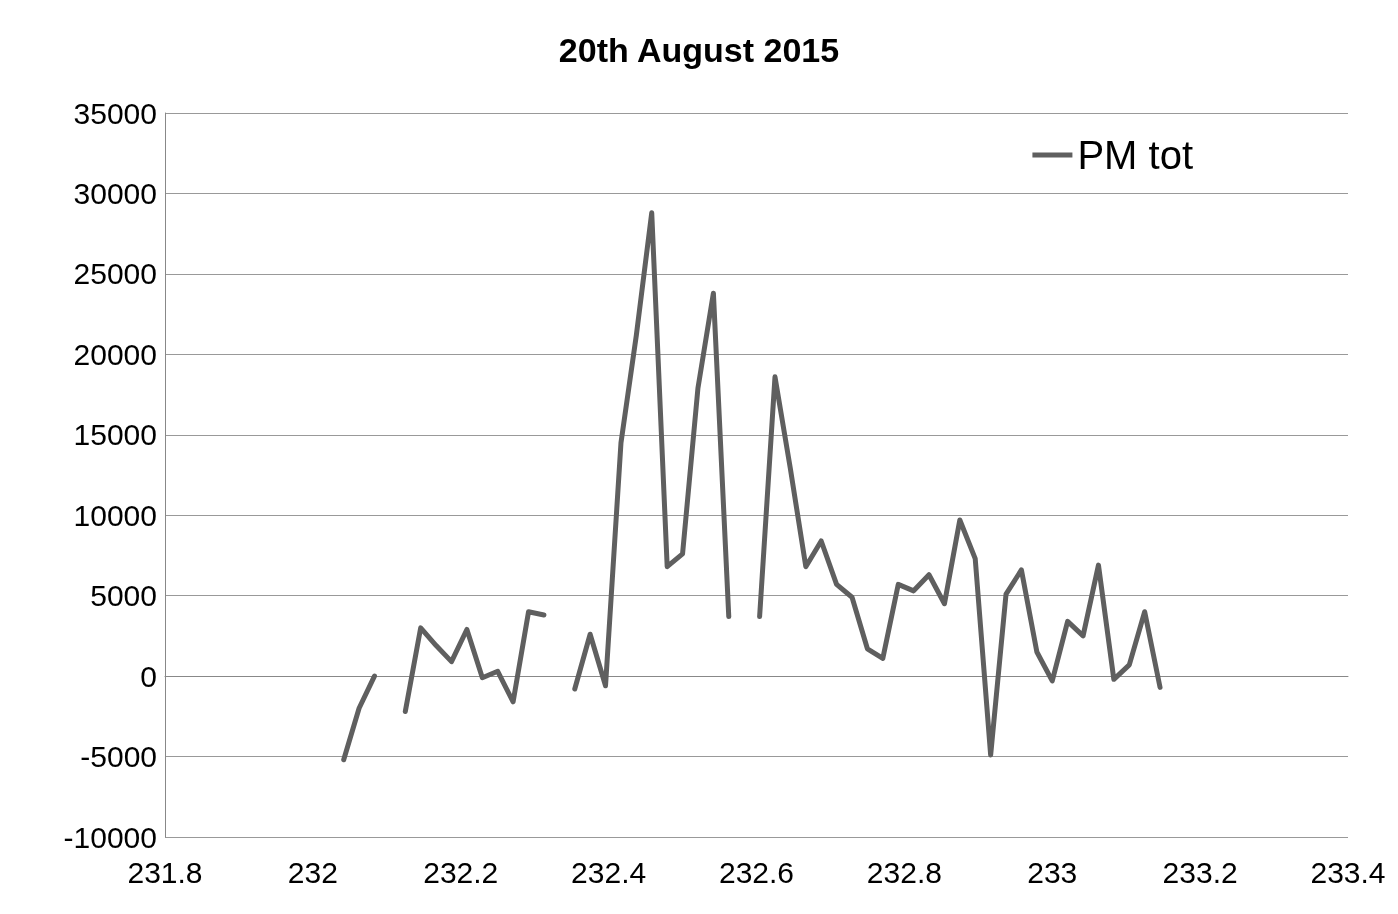 This screenshot has height=914, width=1398. Describe the element at coordinates (115, 435) in the screenshot. I see `y-tick-label: 15000` at that location.